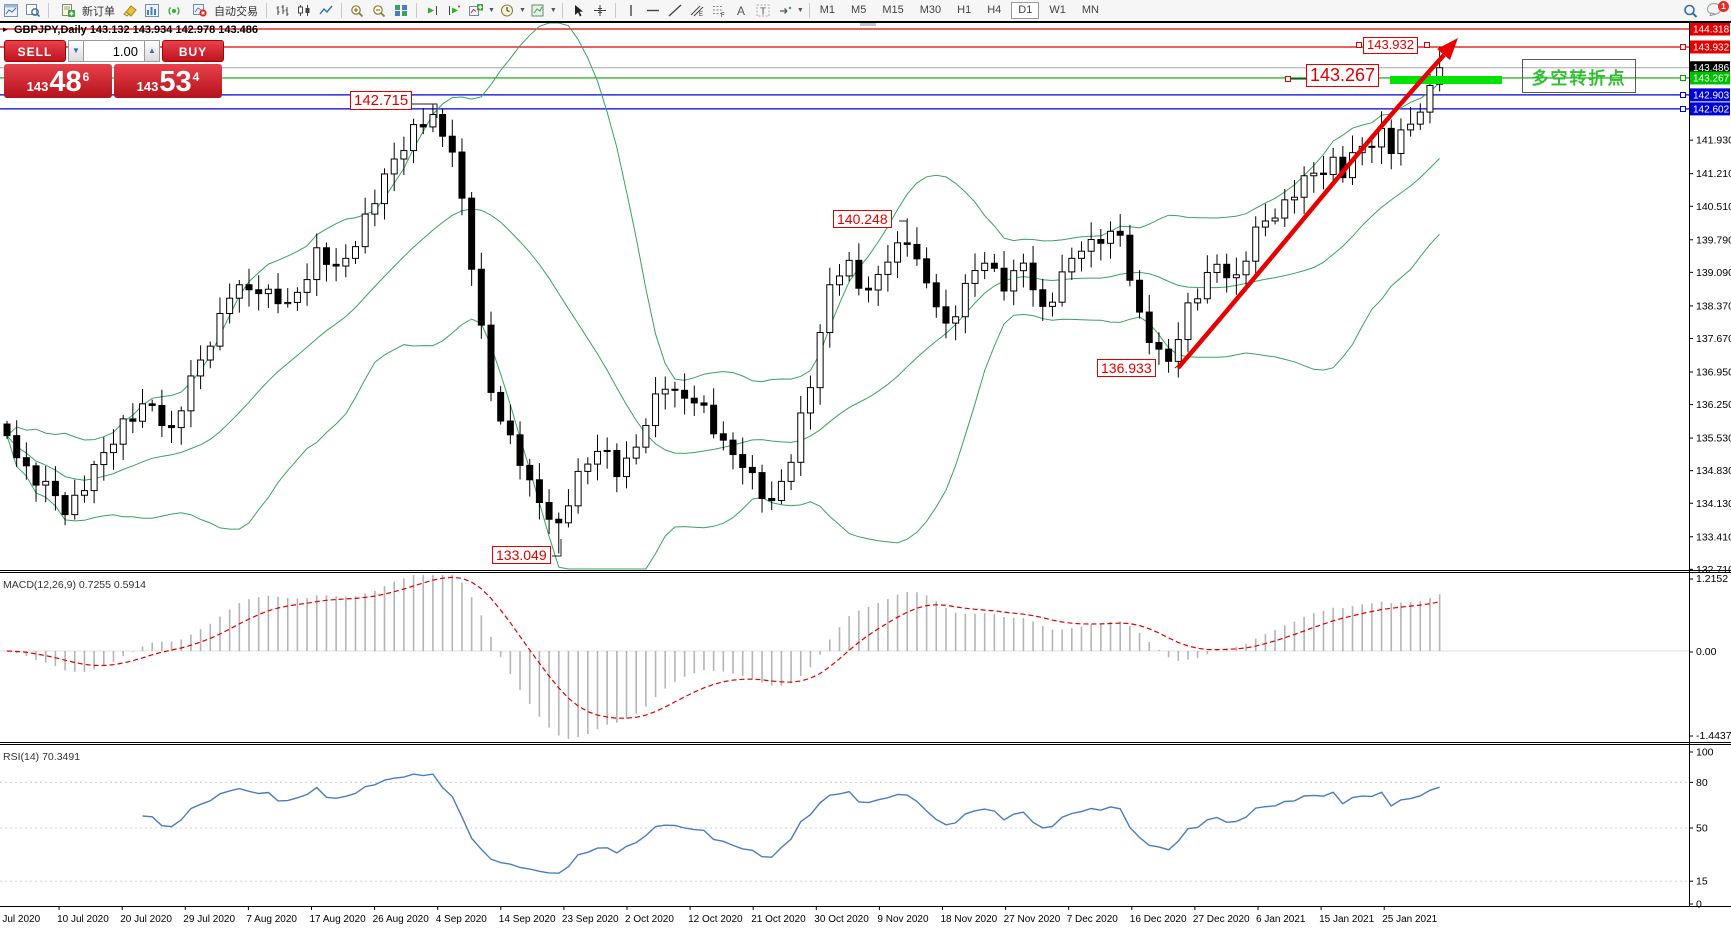 The image size is (1731, 939). What do you see at coordinates (701, 14) in the screenshot?
I see `svg-text: E` at bounding box center [701, 14].